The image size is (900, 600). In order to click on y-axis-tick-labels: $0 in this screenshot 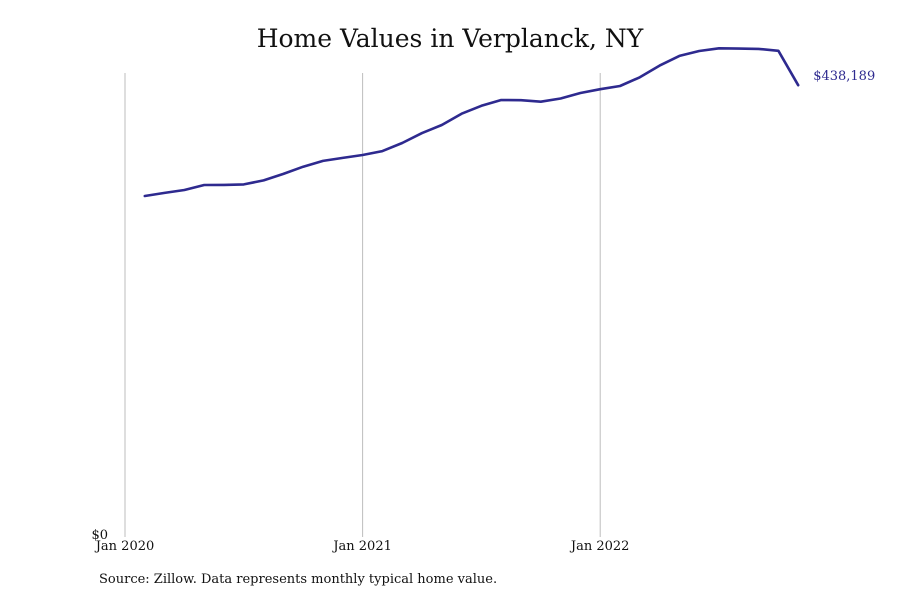, I will do `click(99, 535)`.